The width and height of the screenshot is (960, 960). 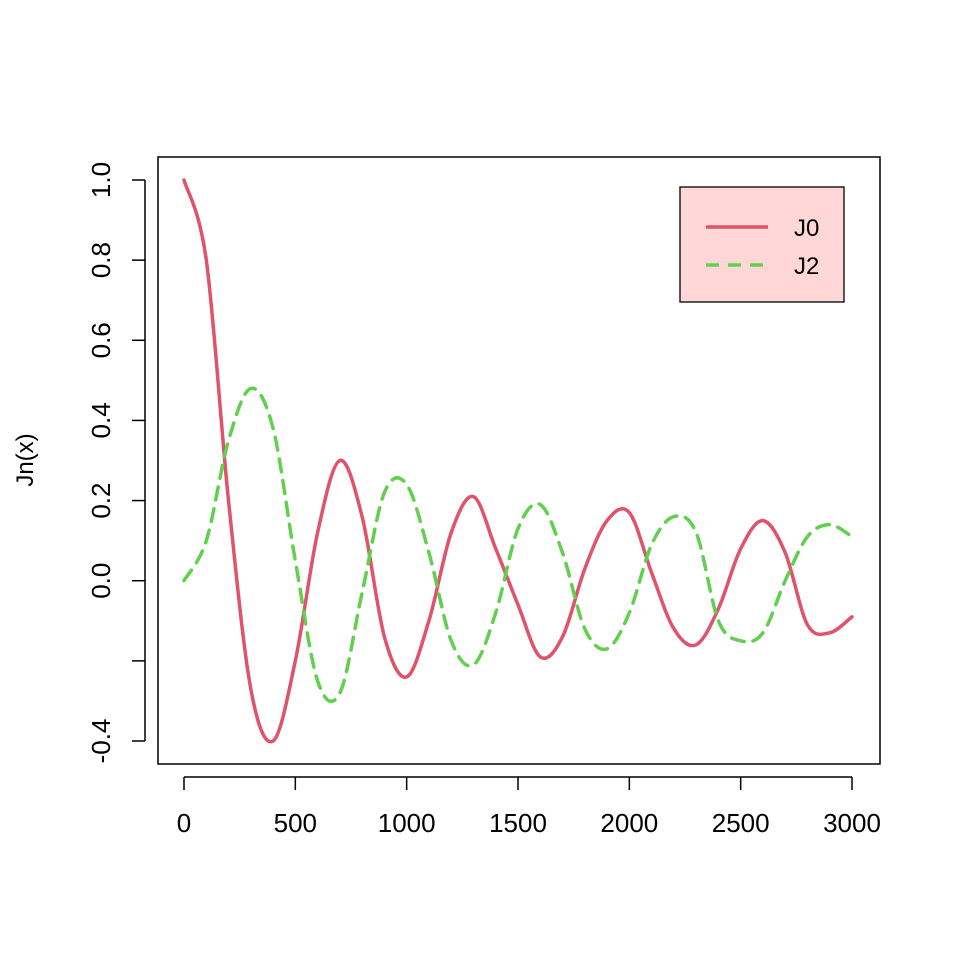 I want to click on legend-label-j2: J2, so click(x=806, y=266).